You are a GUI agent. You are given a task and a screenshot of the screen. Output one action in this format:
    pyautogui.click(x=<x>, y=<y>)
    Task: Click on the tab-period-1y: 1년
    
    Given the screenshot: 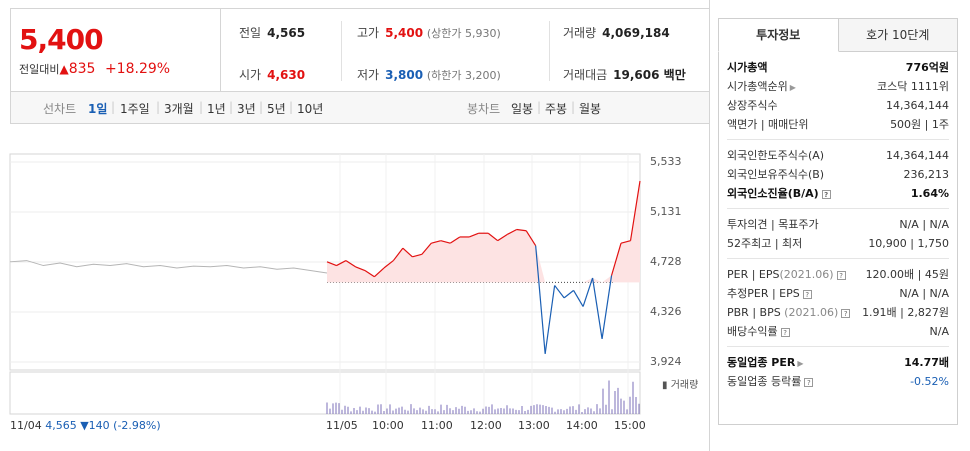 What is the action you would take?
    pyautogui.click(x=216, y=109)
    